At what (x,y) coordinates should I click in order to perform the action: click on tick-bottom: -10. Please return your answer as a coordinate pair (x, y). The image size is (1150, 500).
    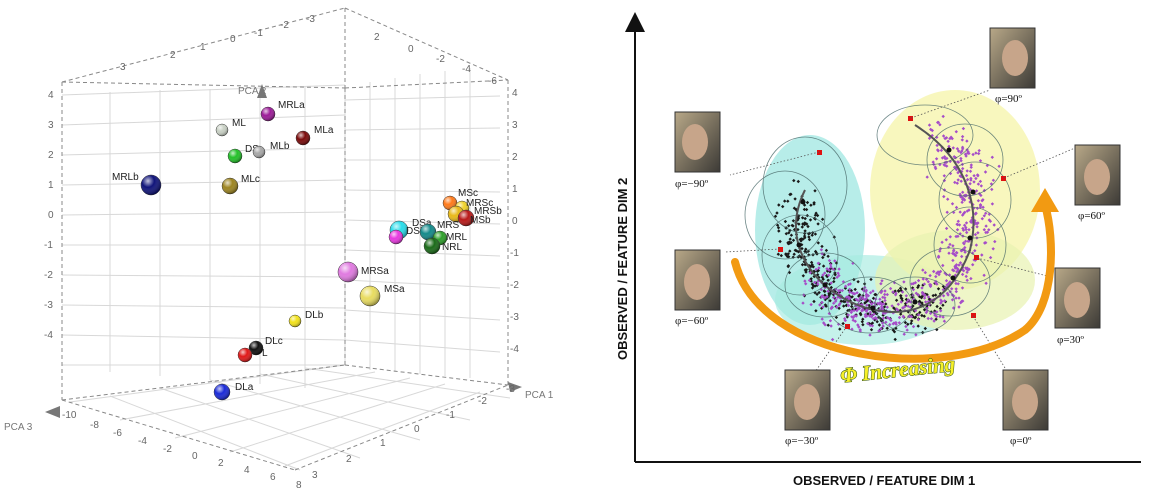
    Looking at the image, I should click on (69, 415).